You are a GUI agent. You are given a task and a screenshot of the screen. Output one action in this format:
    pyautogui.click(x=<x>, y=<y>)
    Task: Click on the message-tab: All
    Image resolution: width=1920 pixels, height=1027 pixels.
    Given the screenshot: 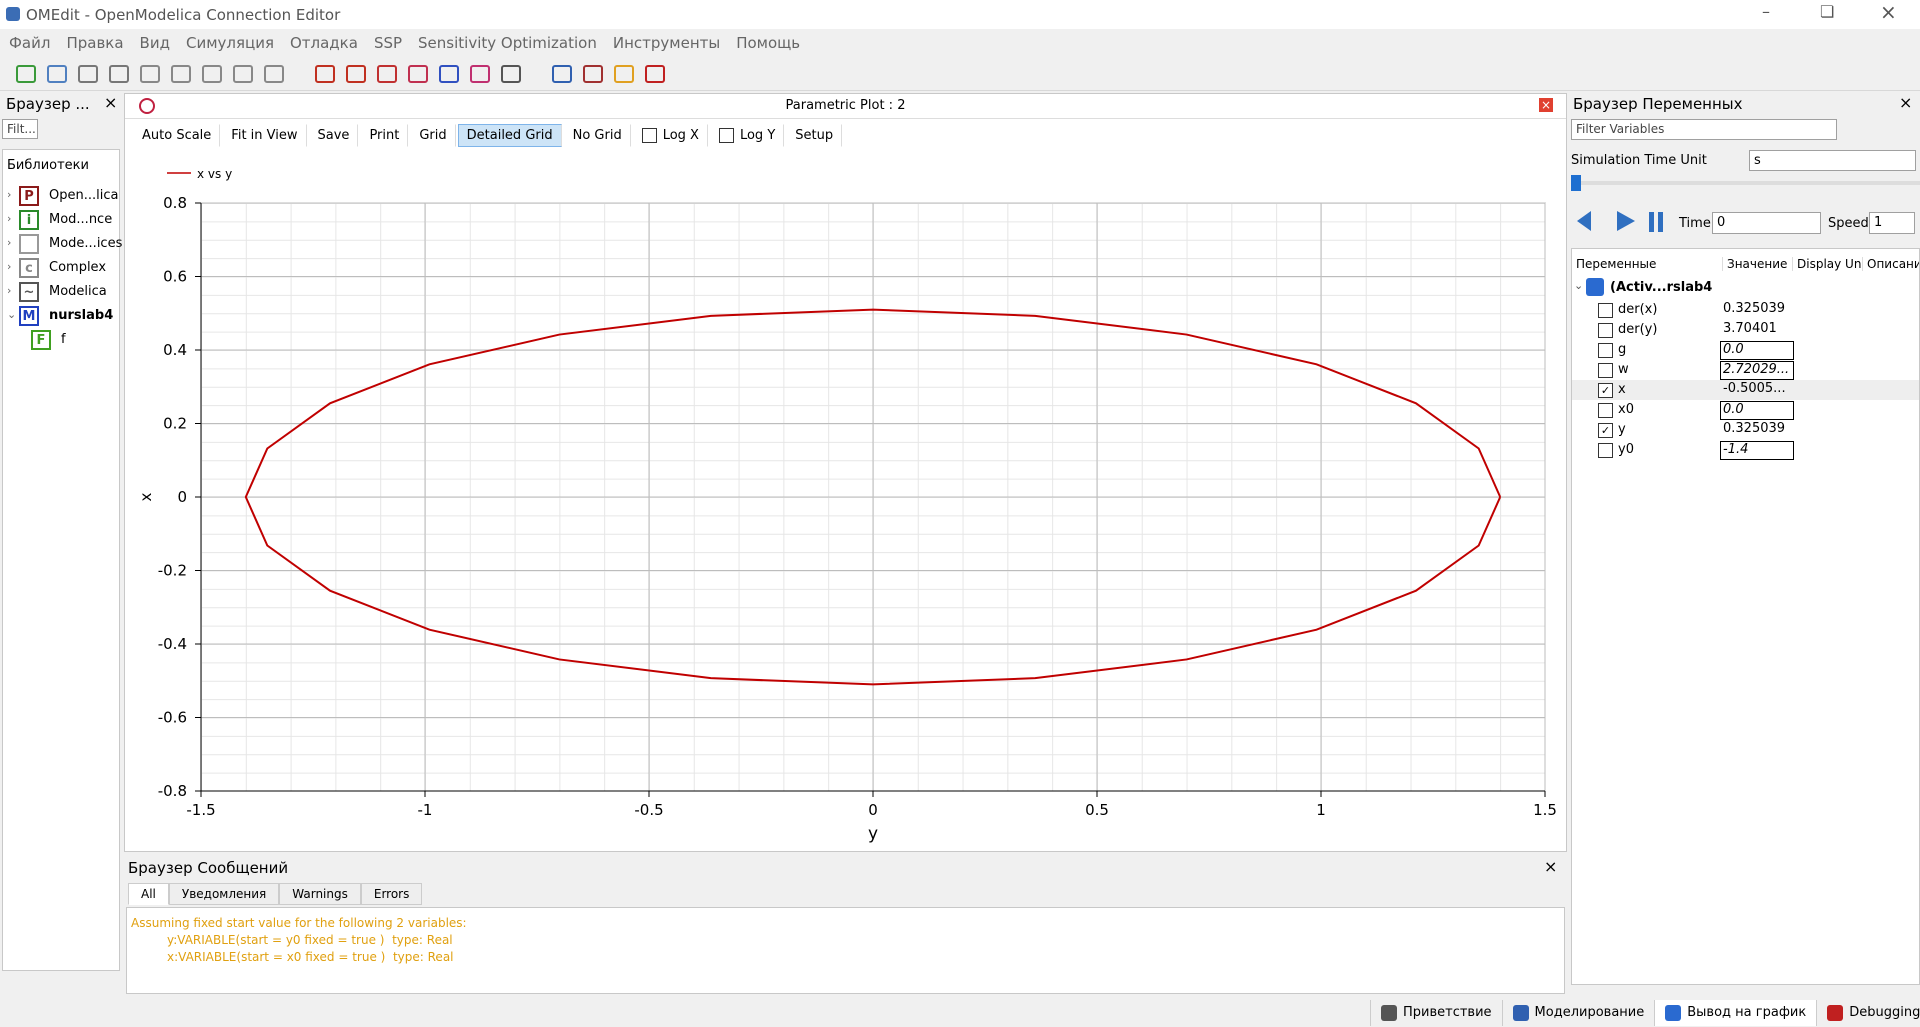 What is the action you would take?
    pyautogui.click(x=148, y=894)
    